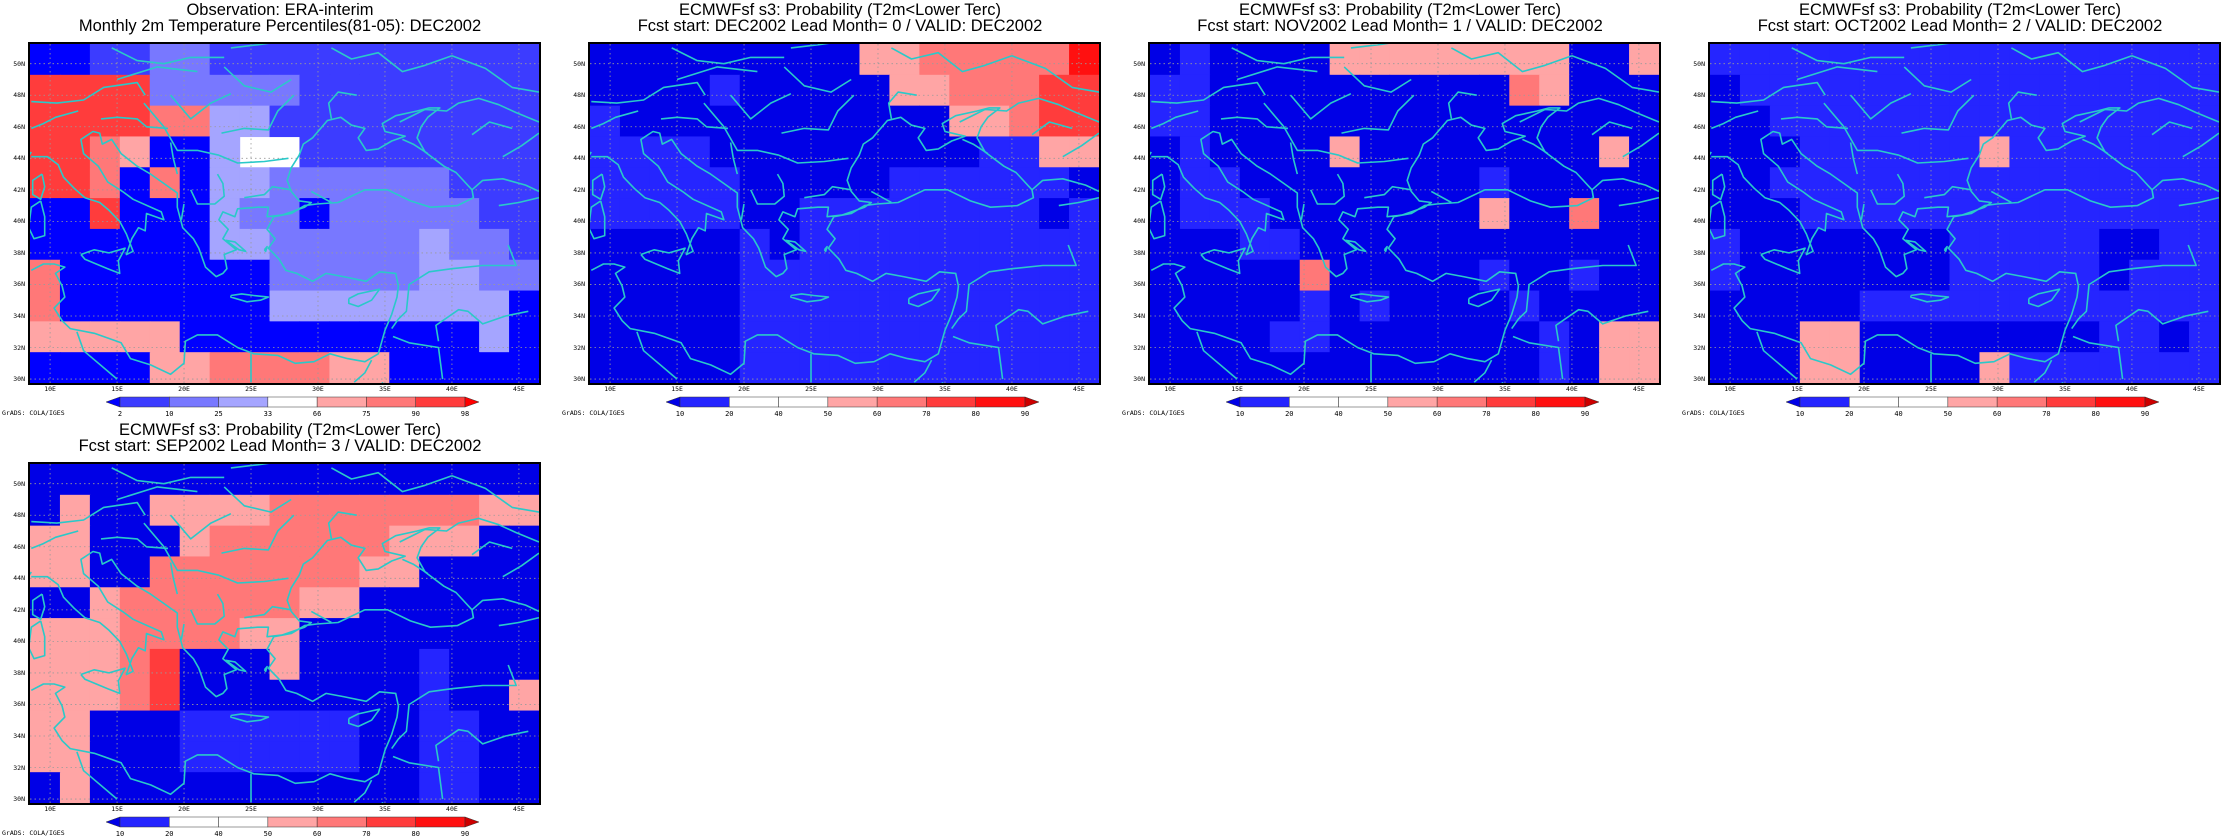 This screenshot has width=2240, height=840. I want to click on colorbar: 2 10 25 33 66 75 90 98, so click(292, 407).